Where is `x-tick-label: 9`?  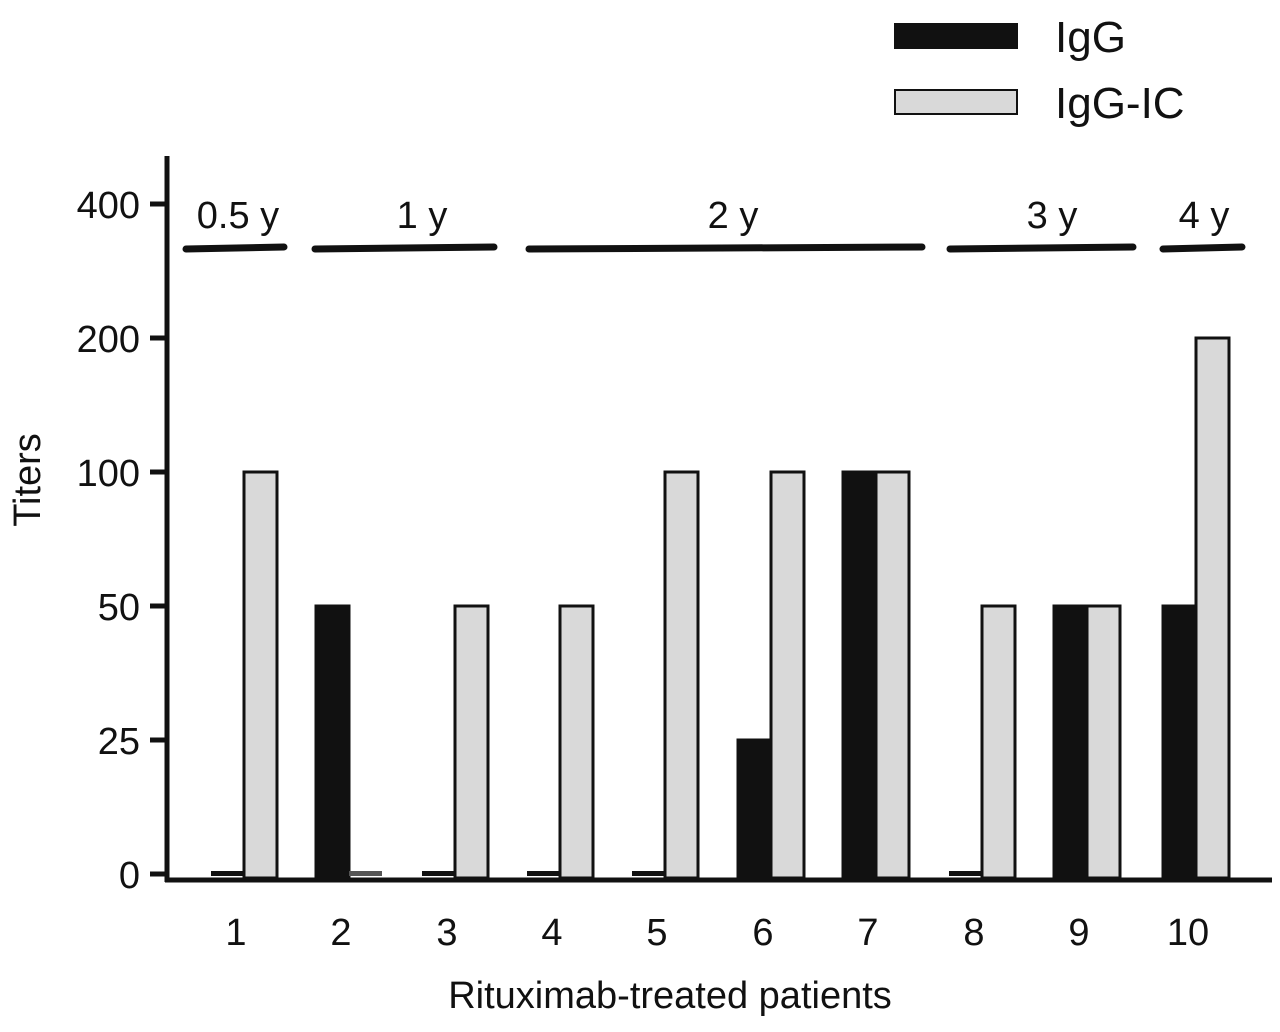
x-tick-label: 9 is located at coordinates (1078, 933).